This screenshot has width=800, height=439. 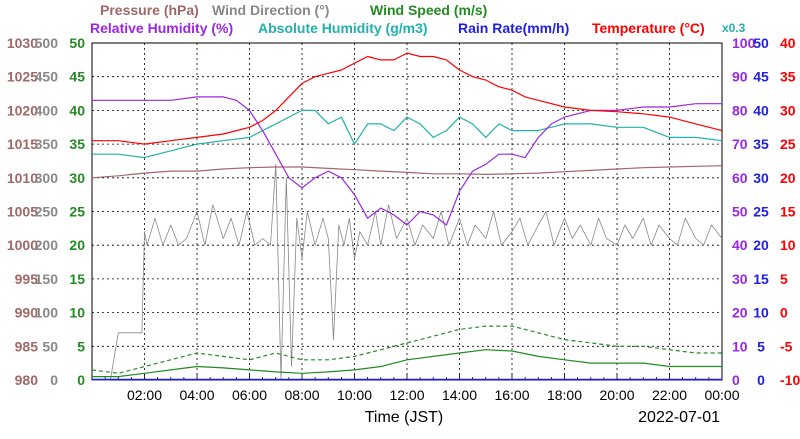 What do you see at coordinates (669, 395) in the screenshot?
I see `x-tick-label: 22:00` at bounding box center [669, 395].